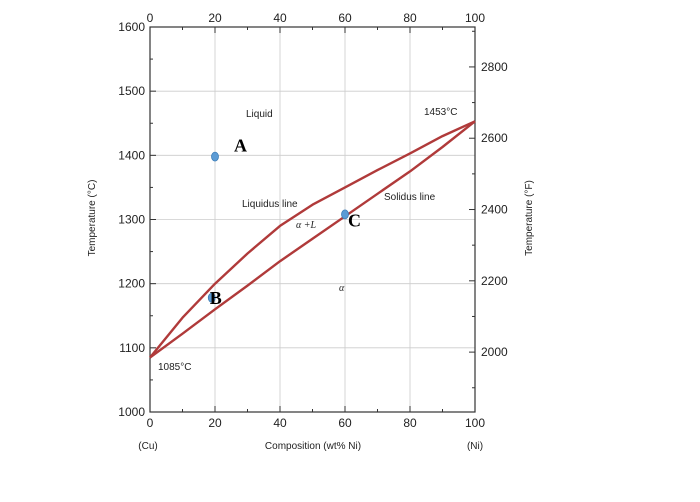 This screenshot has height=502, width=700. I want to click on y-tick-label-left: 1100, so click(132, 348).